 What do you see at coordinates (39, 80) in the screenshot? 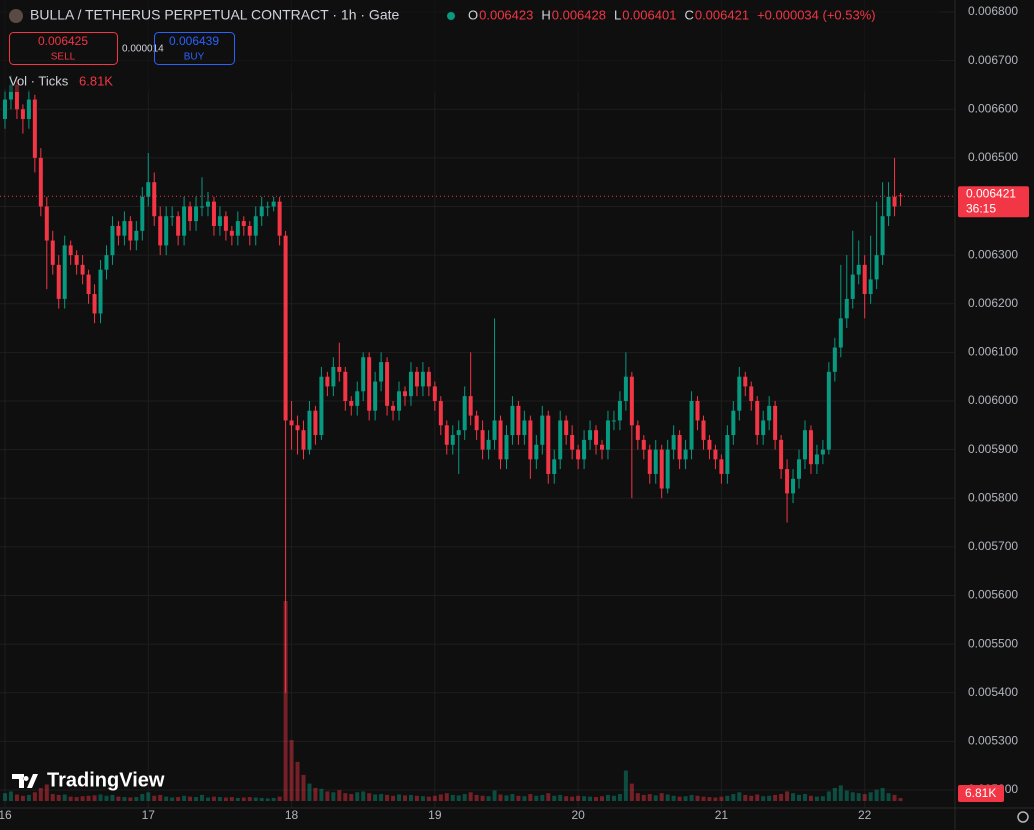
I see `volume-legend: Vol · Ticks` at bounding box center [39, 80].